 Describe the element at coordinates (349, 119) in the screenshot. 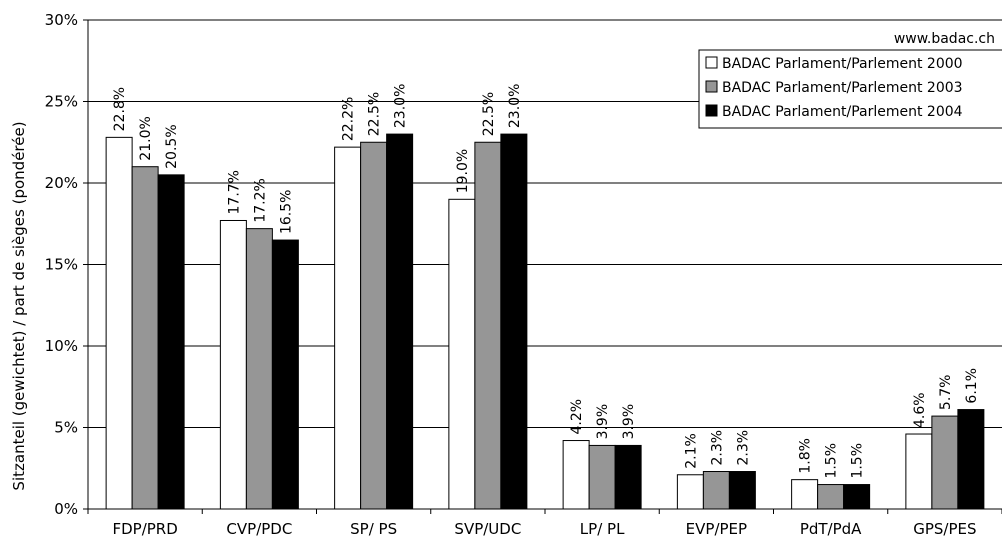

I see `data-label: 22.2%` at that location.